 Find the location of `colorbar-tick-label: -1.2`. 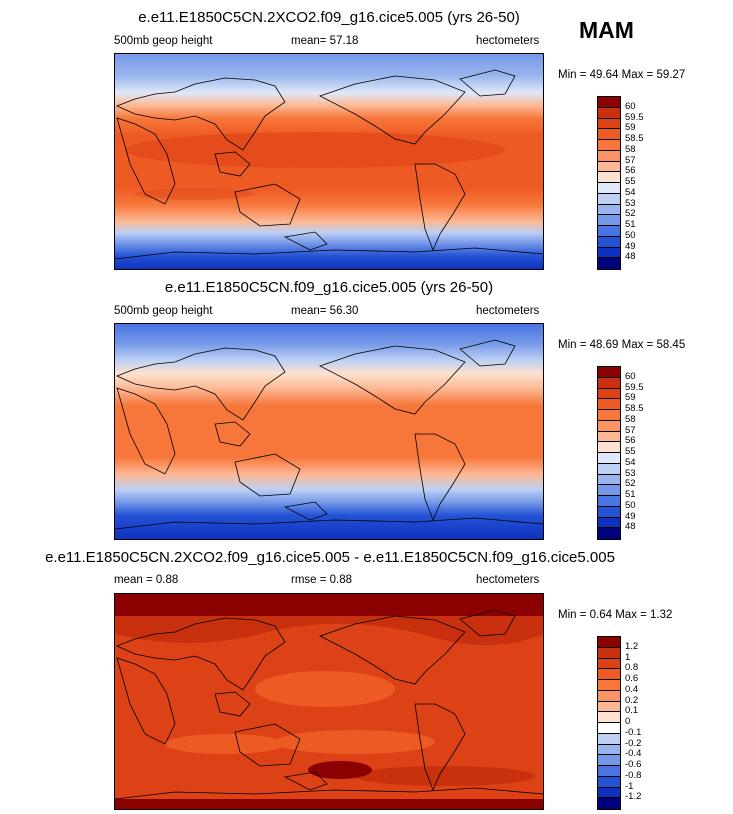

colorbar-tick-label: -1.2 is located at coordinates (633, 797).